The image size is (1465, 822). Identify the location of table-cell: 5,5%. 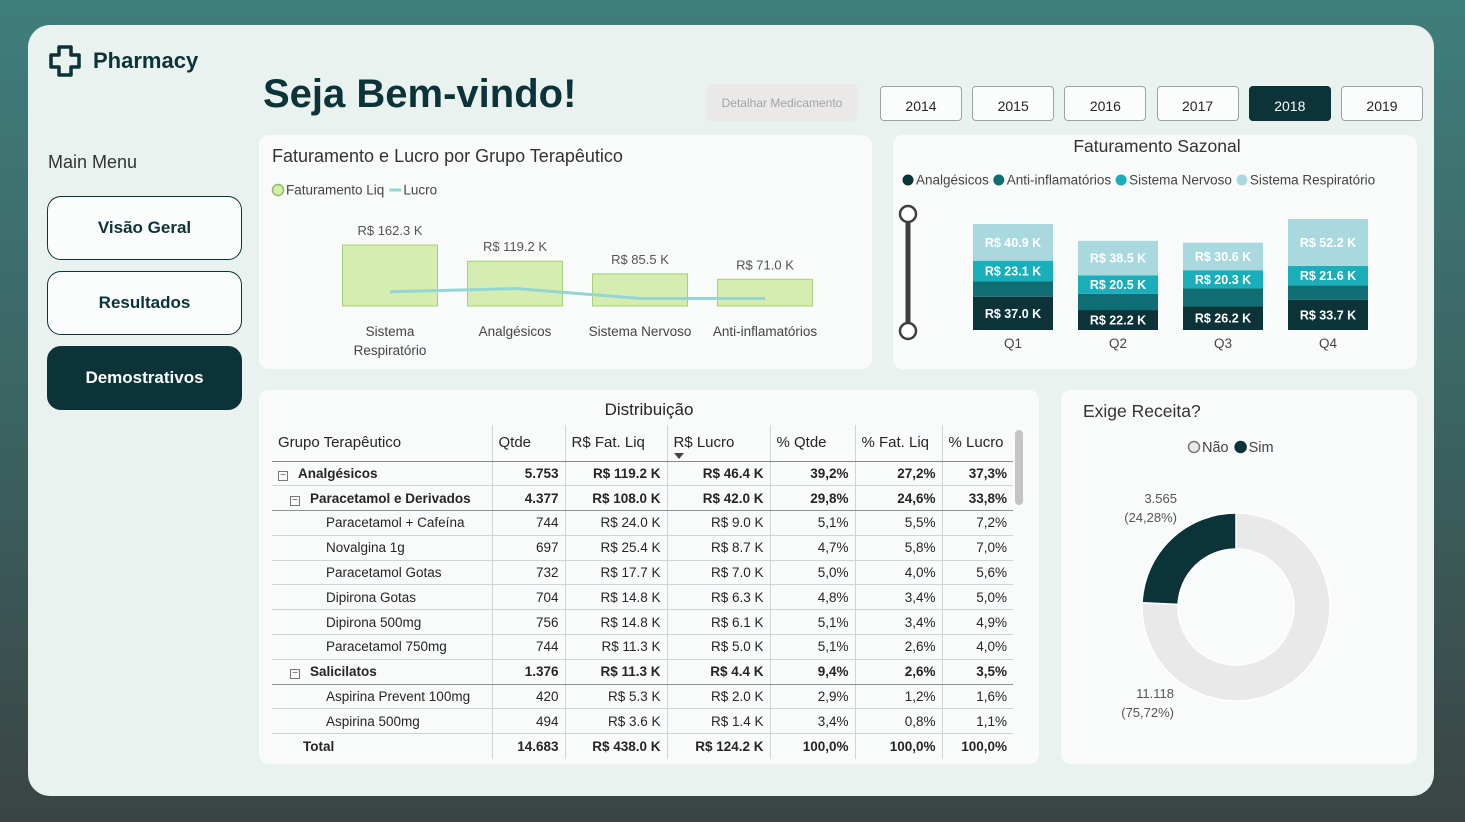
(898, 523).